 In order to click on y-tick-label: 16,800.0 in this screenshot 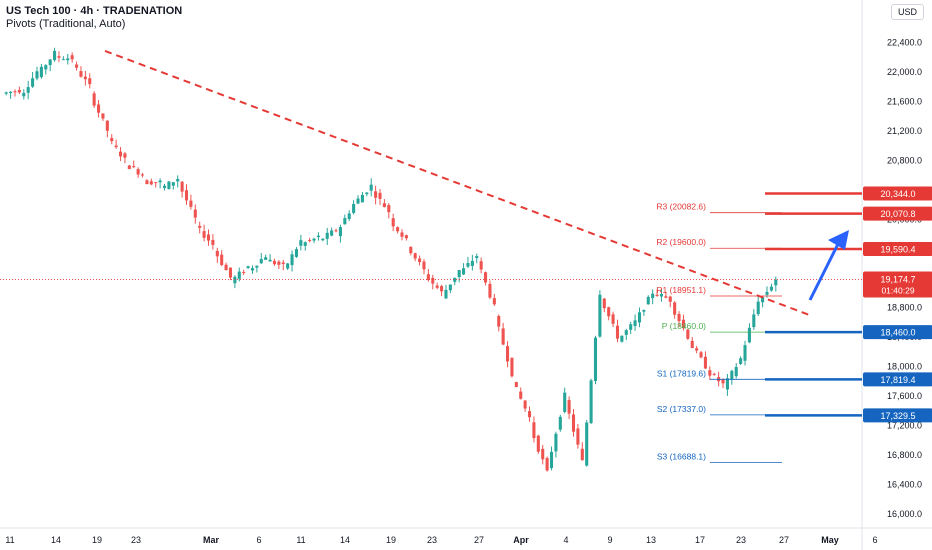, I will do `click(904, 455)`.